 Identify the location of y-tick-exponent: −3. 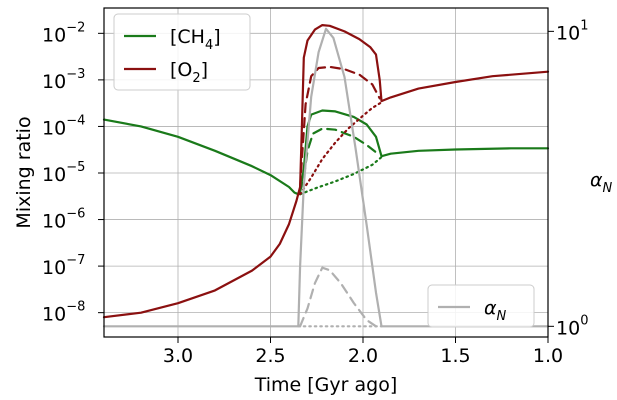
(75, 74).